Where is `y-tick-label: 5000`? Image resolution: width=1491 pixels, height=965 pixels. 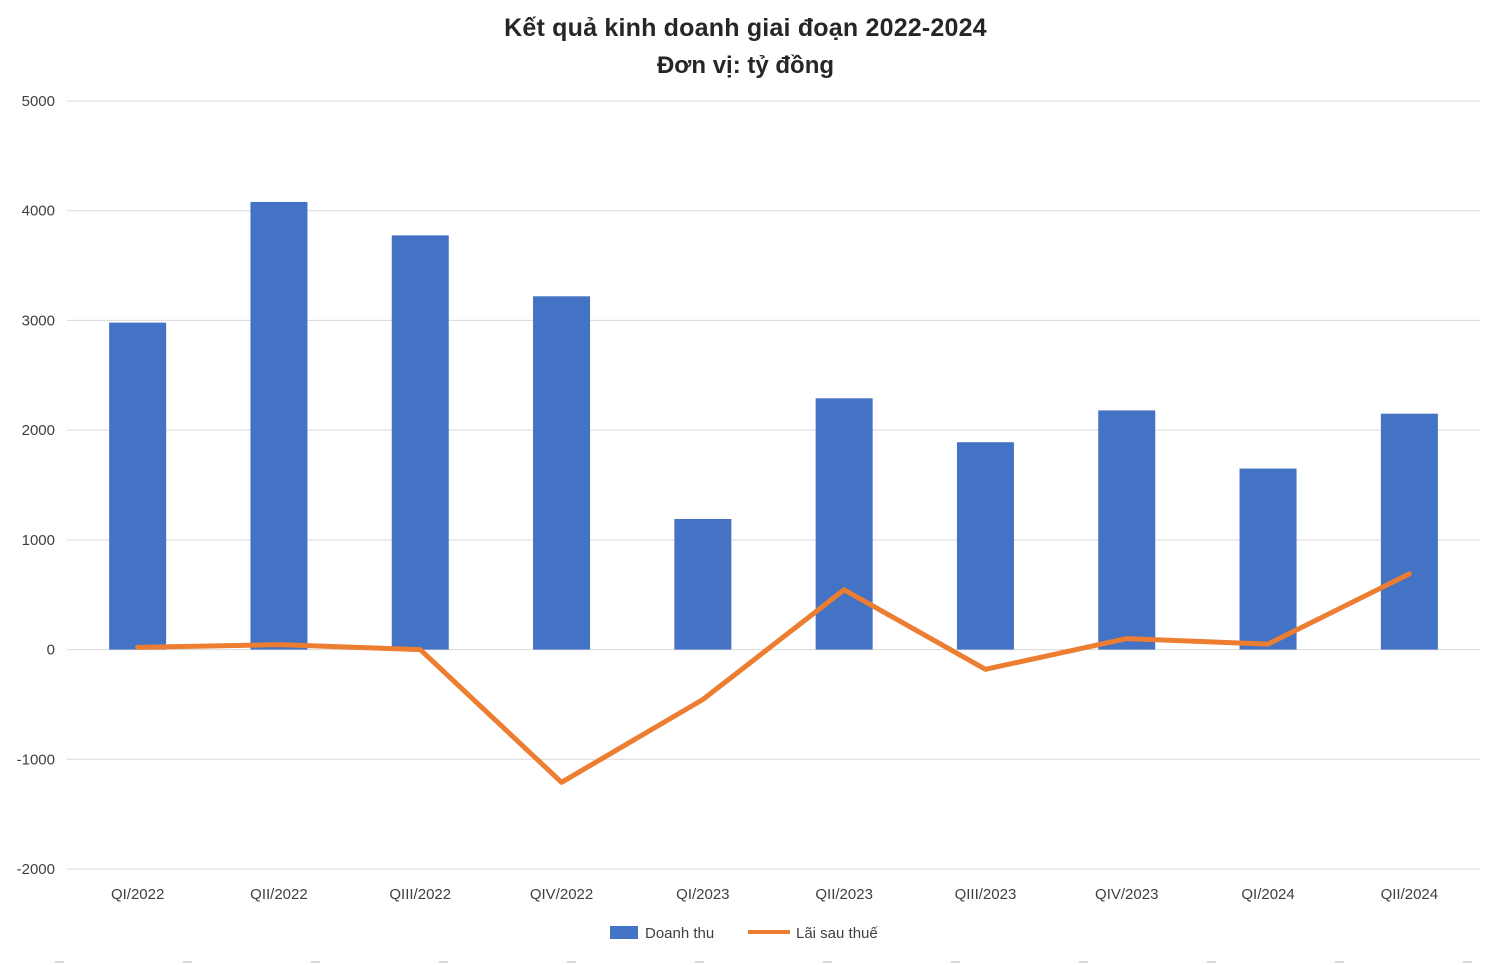
y-tick-label: 5000 is located at coordinates (38, 101).